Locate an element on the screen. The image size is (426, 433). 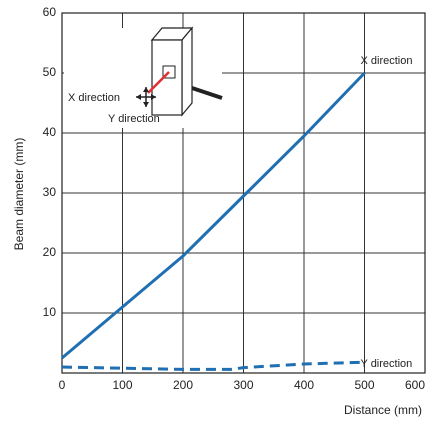
y-tick-label: 20 is located at coordinates (50, 252).